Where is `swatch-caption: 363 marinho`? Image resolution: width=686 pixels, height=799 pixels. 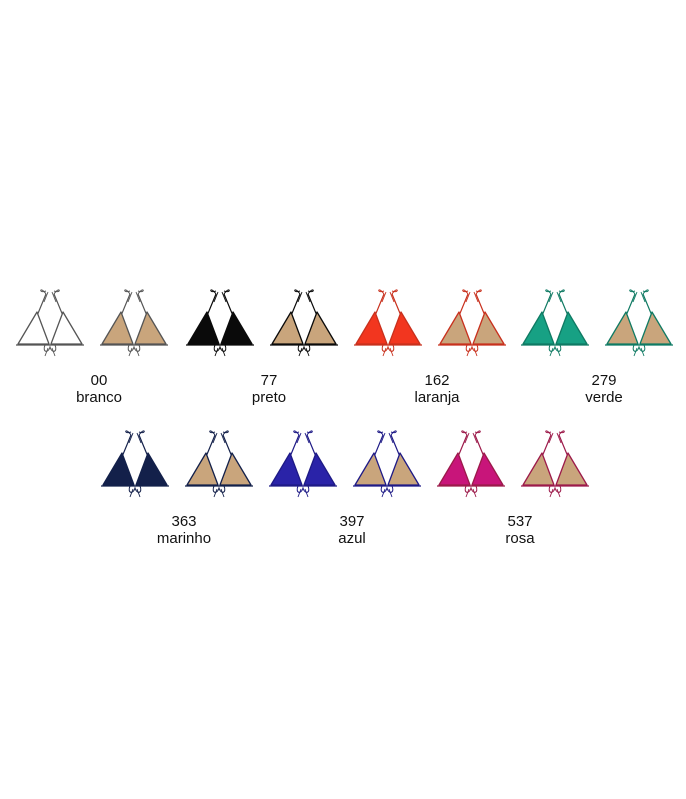
swatch-caption: 363 marinho is located at coordinates (184, 530).